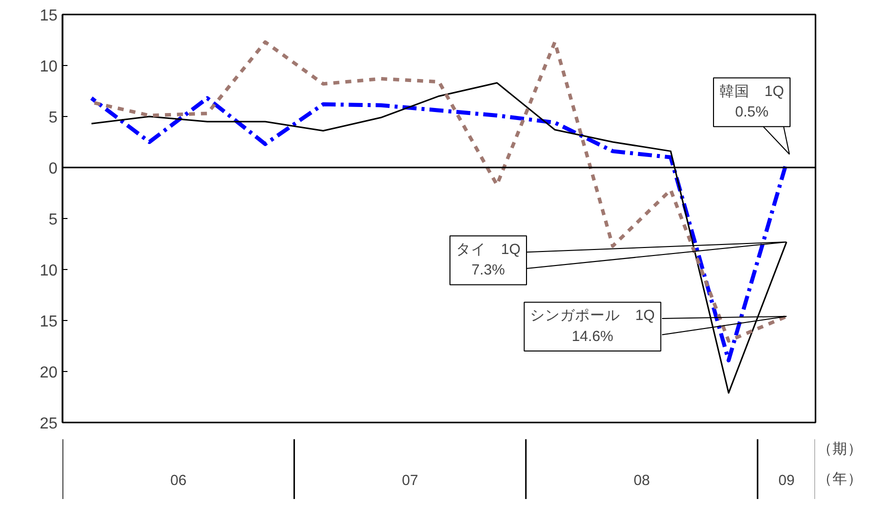 This screenshot has height=507, width=870. Describe the element at coordinates (49, 424) in the screenshot. I see `y-tick-label: 25` at that location.